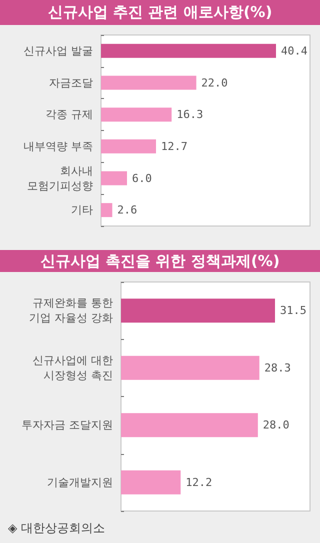 This screenshot has width=320, height=543. What do you see at coordinates (57, 528) in the screenshot?
I see `text: ◈ 대한상공회의소` at bounding box center [57, 528].